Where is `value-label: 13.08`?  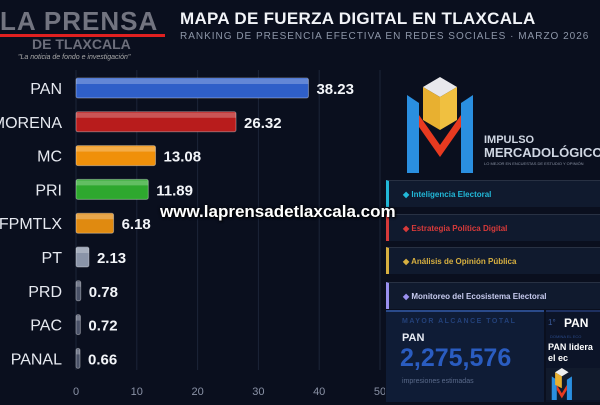
value-label: 13.08 is located at coordinates (183, 157).